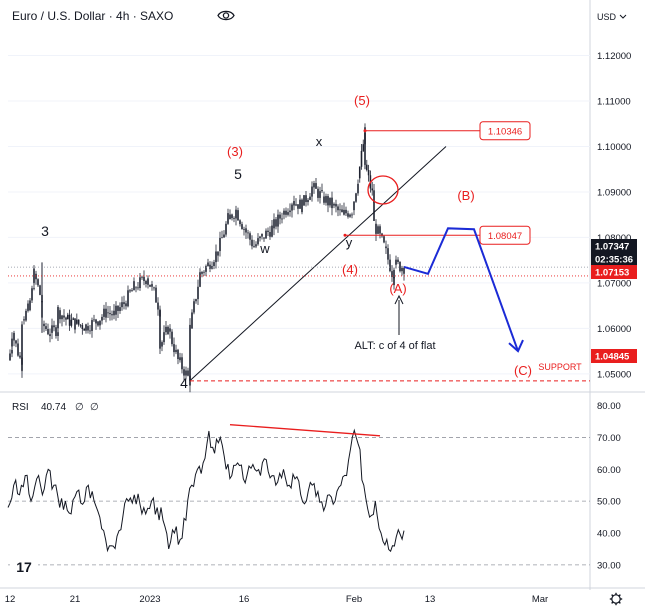  I want to click on wave-label: x, so click(319, 141).